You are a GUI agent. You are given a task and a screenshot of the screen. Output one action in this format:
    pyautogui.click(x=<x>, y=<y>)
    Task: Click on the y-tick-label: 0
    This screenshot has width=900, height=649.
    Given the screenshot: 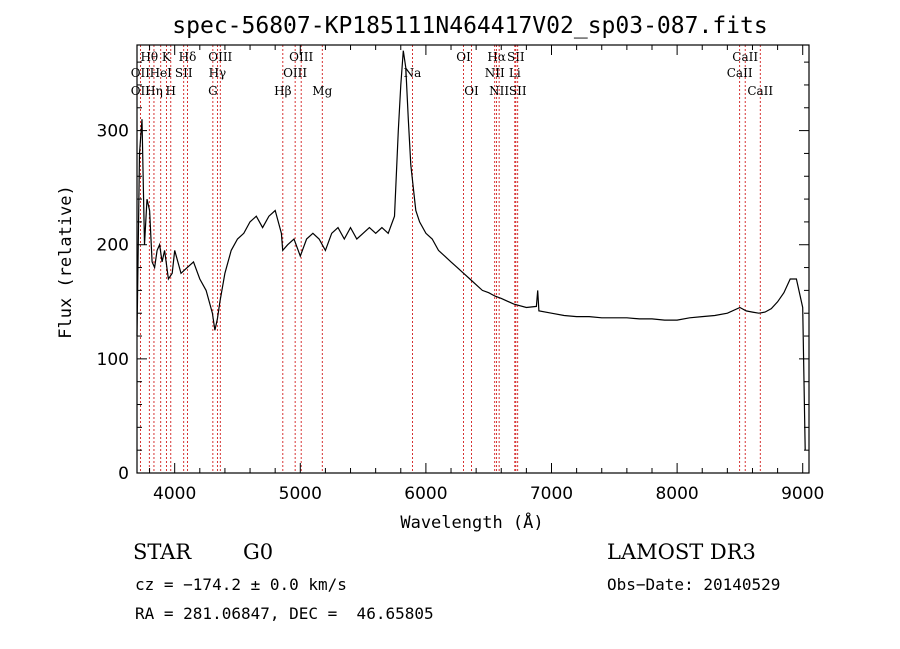 What is the action you would take?
    pyautogui.click(x=123, y=474)
    